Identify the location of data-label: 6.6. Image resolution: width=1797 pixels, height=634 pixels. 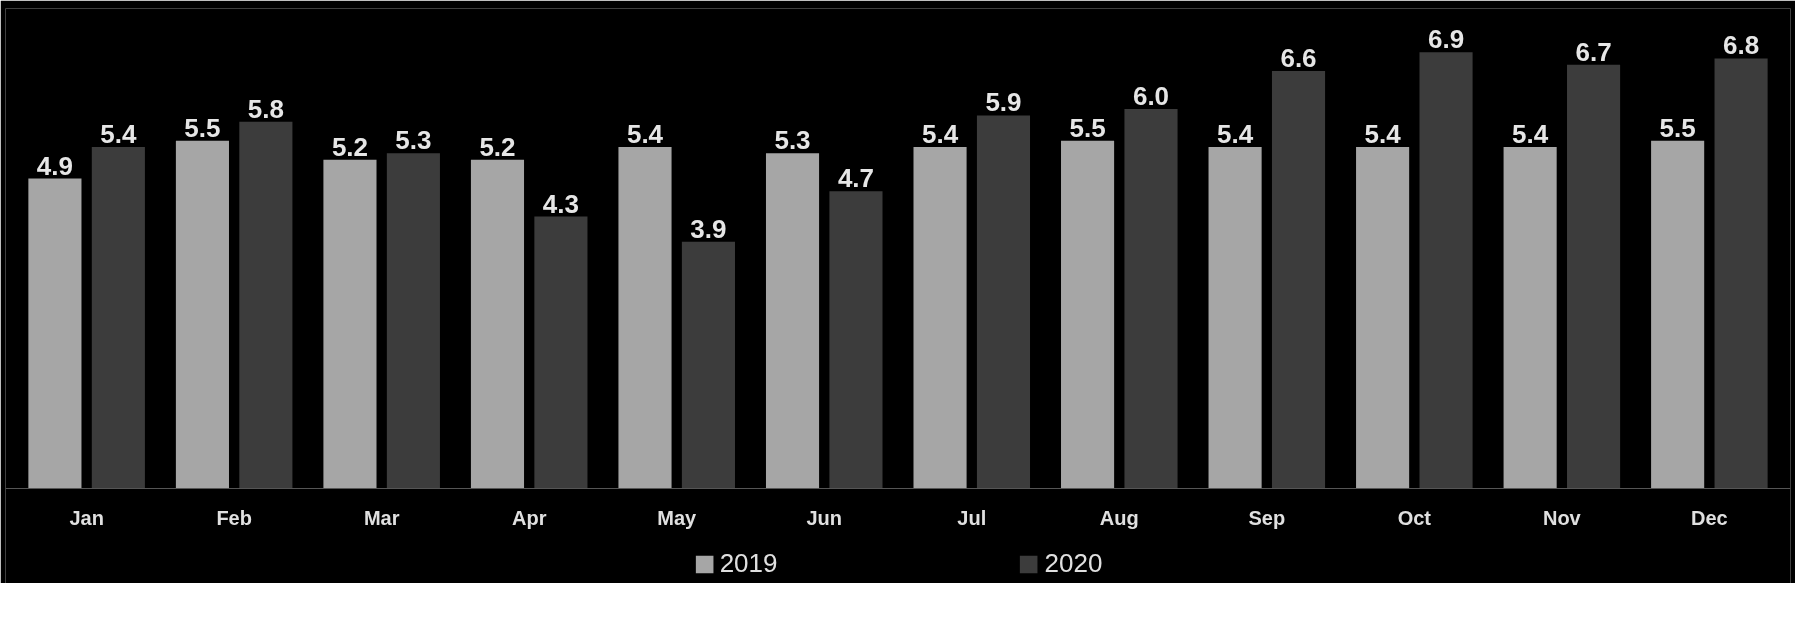
(1298, 58).